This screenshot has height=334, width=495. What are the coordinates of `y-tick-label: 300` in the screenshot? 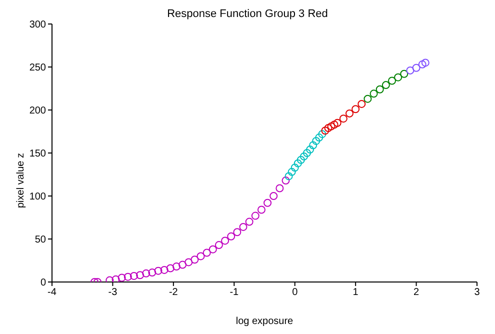 It's located at (37, 25).